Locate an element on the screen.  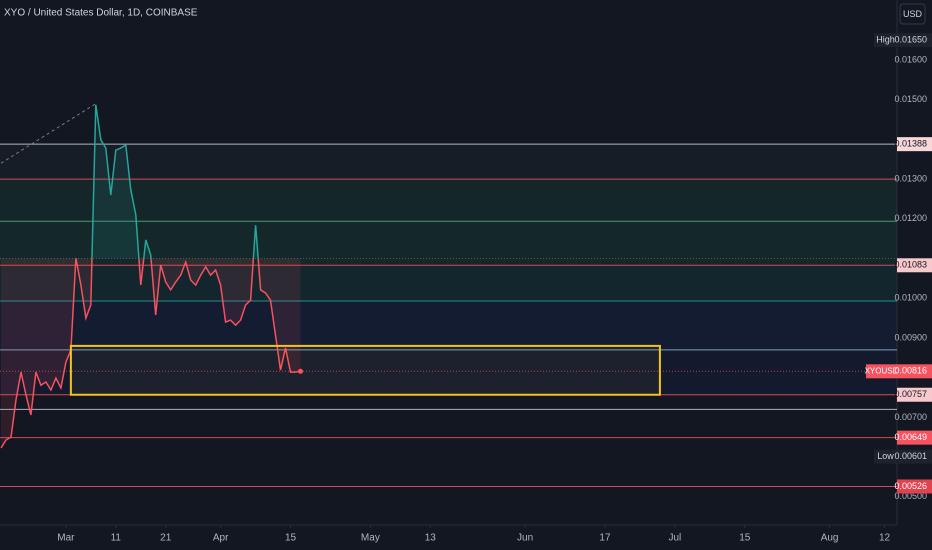
y-tick-label: 0.01000 is located at coordinates (910, 298).